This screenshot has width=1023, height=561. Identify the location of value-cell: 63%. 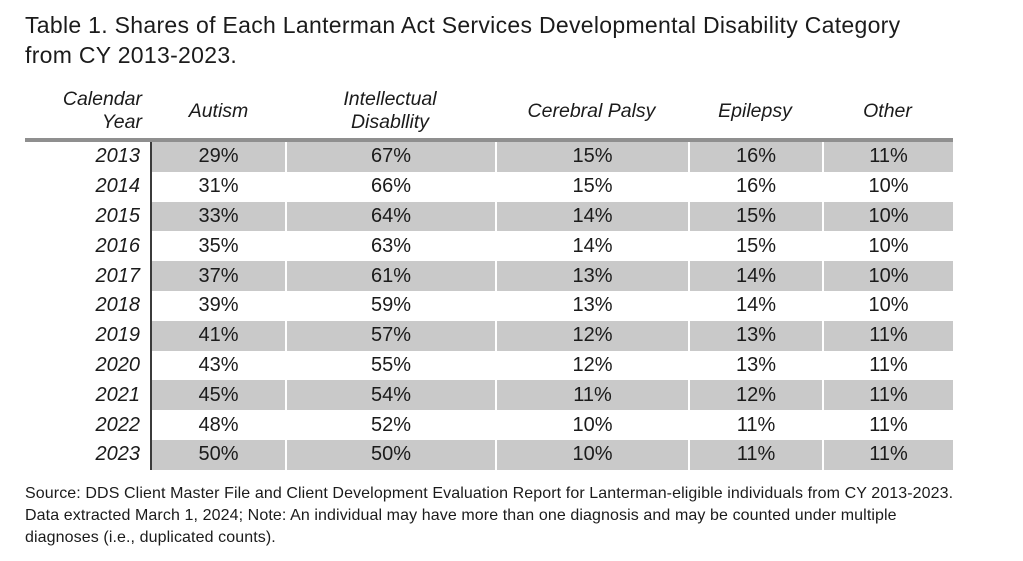
(390, 246).